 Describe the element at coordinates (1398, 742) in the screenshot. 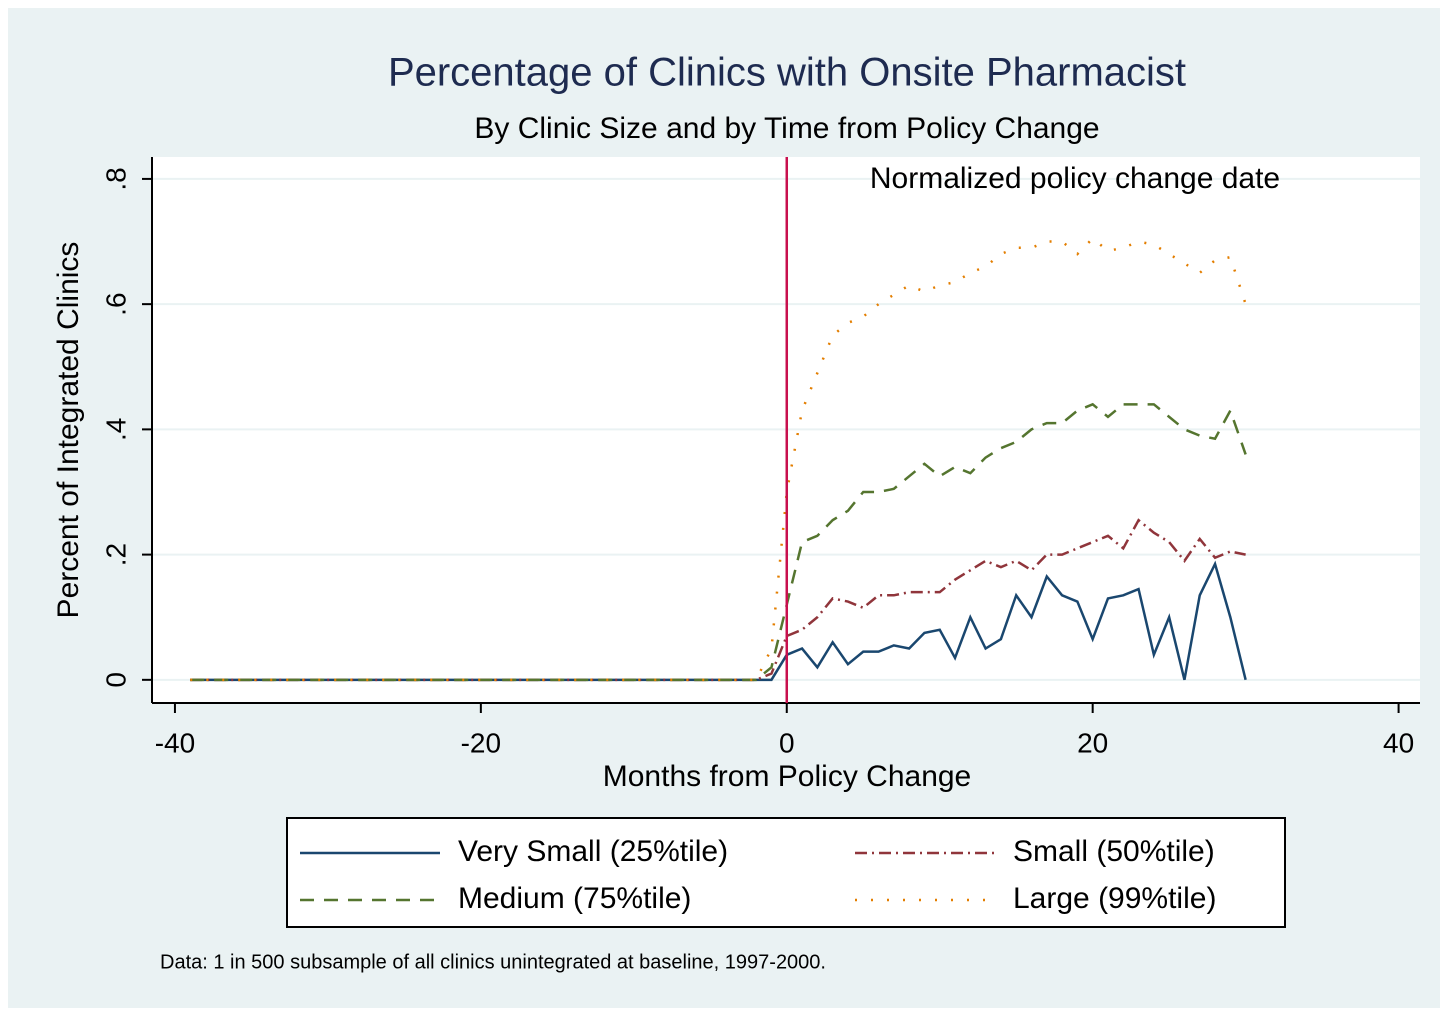

I see `x-tick-label: 40` at that location.